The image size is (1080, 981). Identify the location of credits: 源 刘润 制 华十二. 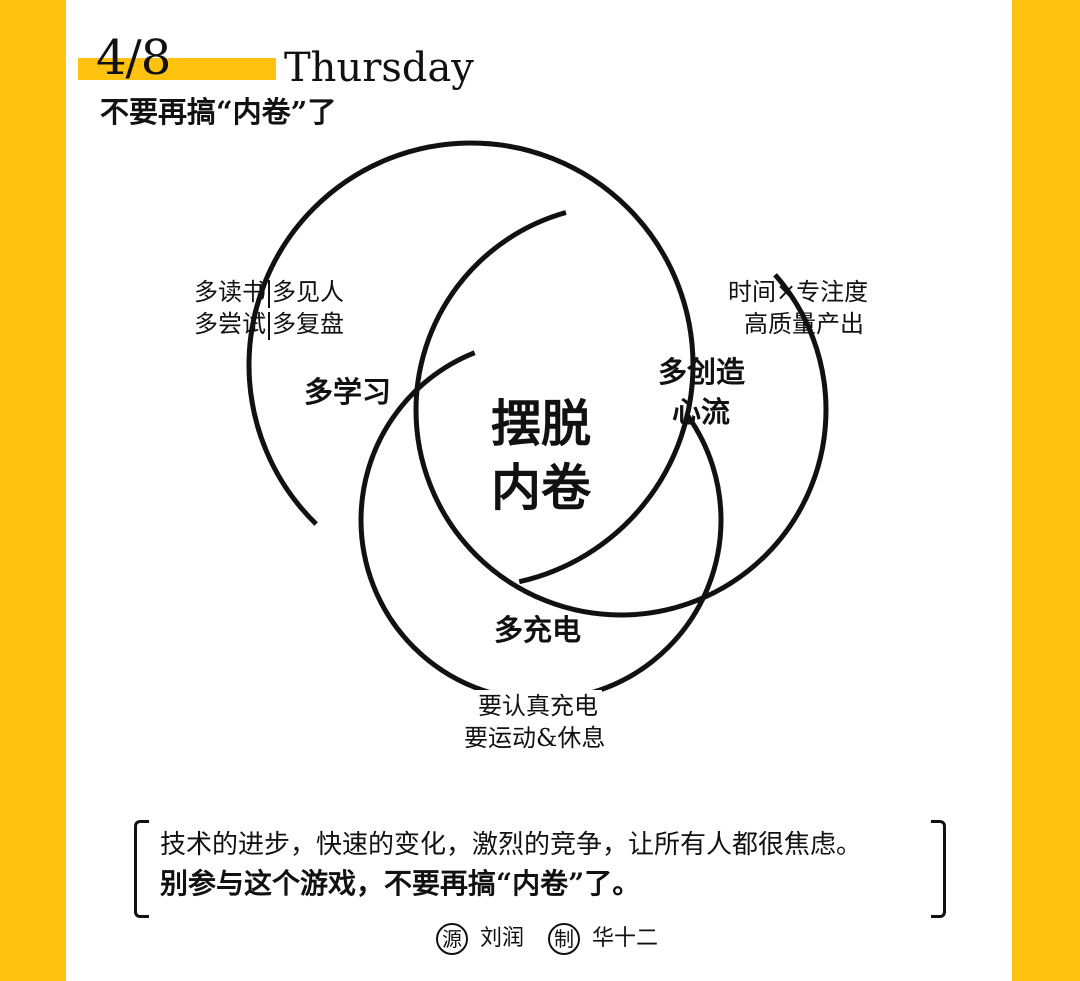
(547, 939).